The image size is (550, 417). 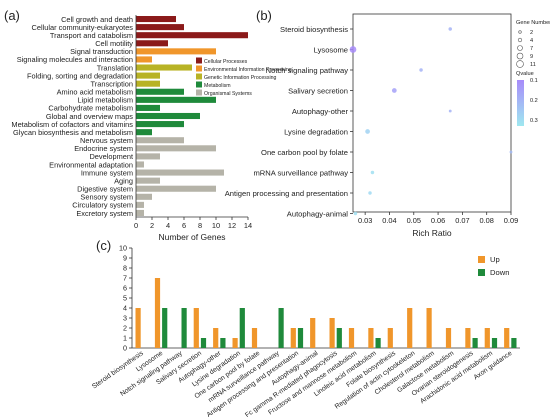 I want to click on row-label-b-2: Notch signaling pathway, so click(x=307, y=70).